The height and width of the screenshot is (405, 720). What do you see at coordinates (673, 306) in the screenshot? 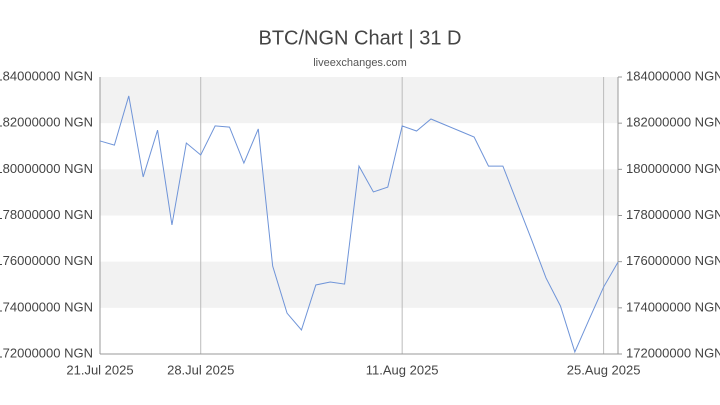
I see `y2-tick-label: 174000000 NGN` at bounding box center [673, 306].